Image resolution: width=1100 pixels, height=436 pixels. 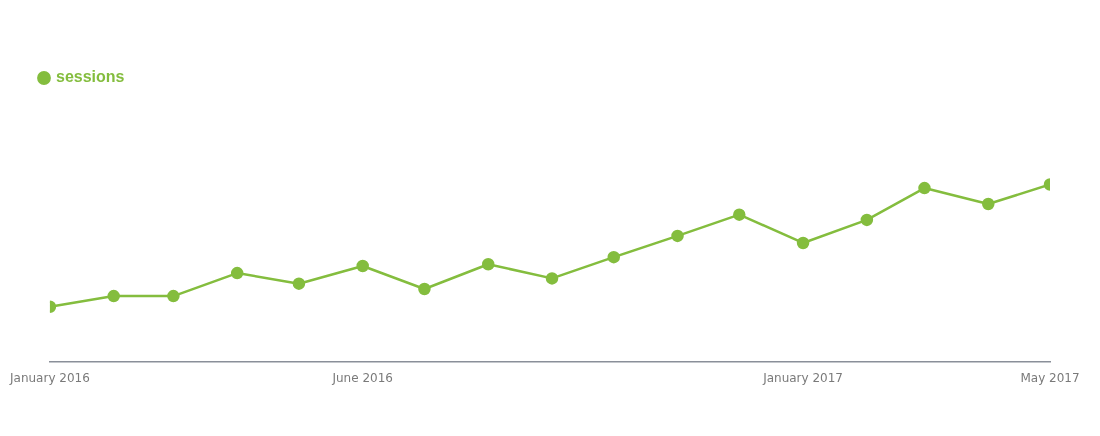 What do you see at coordinates (1050, 377) in the screenshot?
I see `x-tick-label: May 2017` at bounding box center [1050, 377].